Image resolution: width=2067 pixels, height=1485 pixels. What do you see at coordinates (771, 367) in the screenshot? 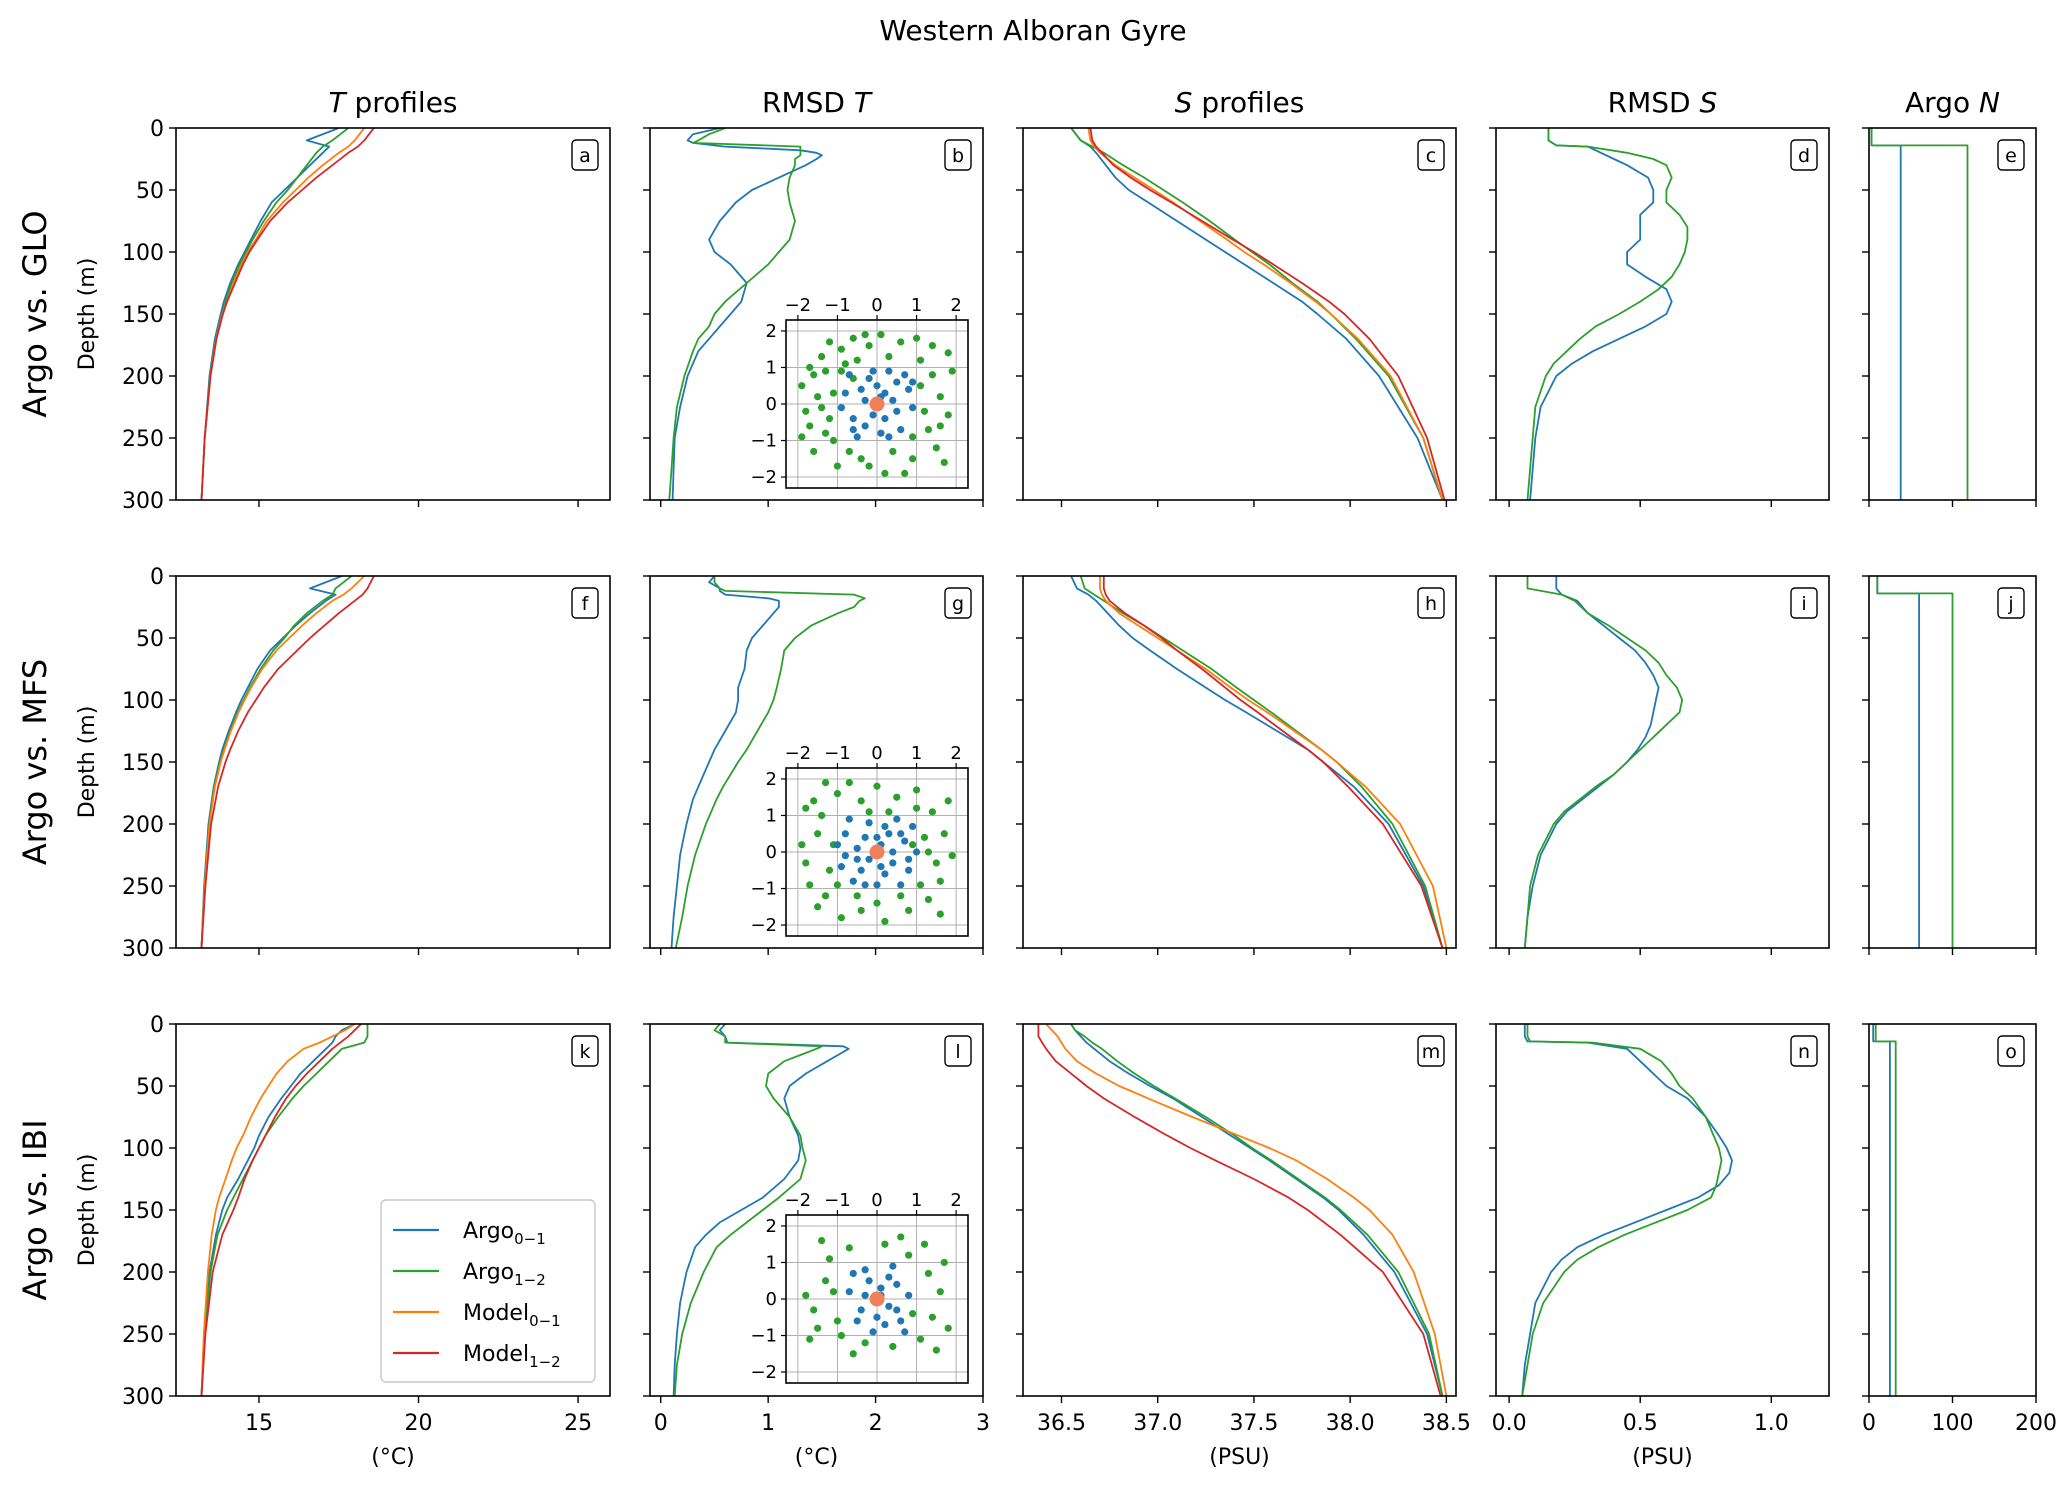
I see `inset-y-tick-label: 1` at bounding box center [771, 367].